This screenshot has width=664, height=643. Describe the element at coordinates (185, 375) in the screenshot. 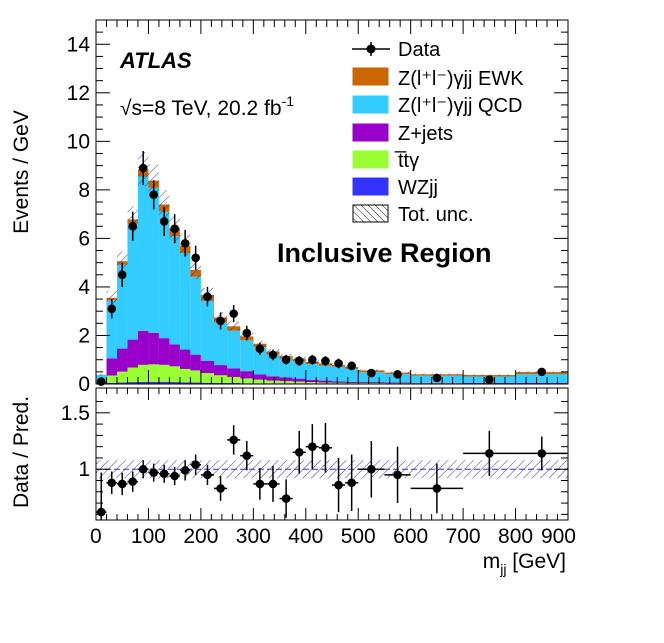

I see `bar-tt--8` at that location.